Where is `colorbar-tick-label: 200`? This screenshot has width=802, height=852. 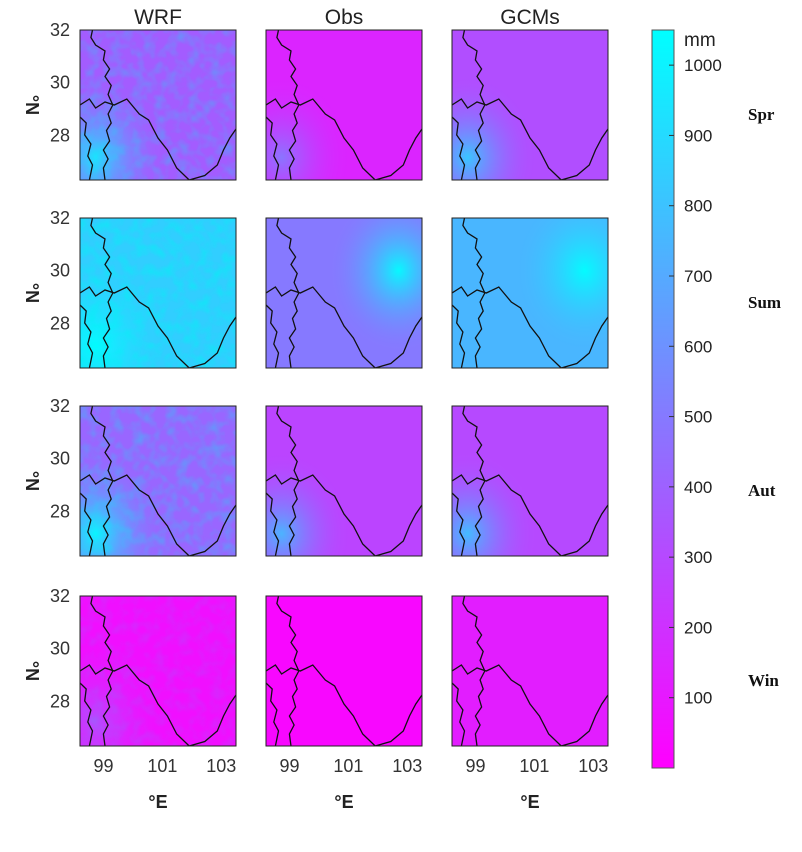 colorbar-tick-label: 200 is located at coordinates (698, 627).